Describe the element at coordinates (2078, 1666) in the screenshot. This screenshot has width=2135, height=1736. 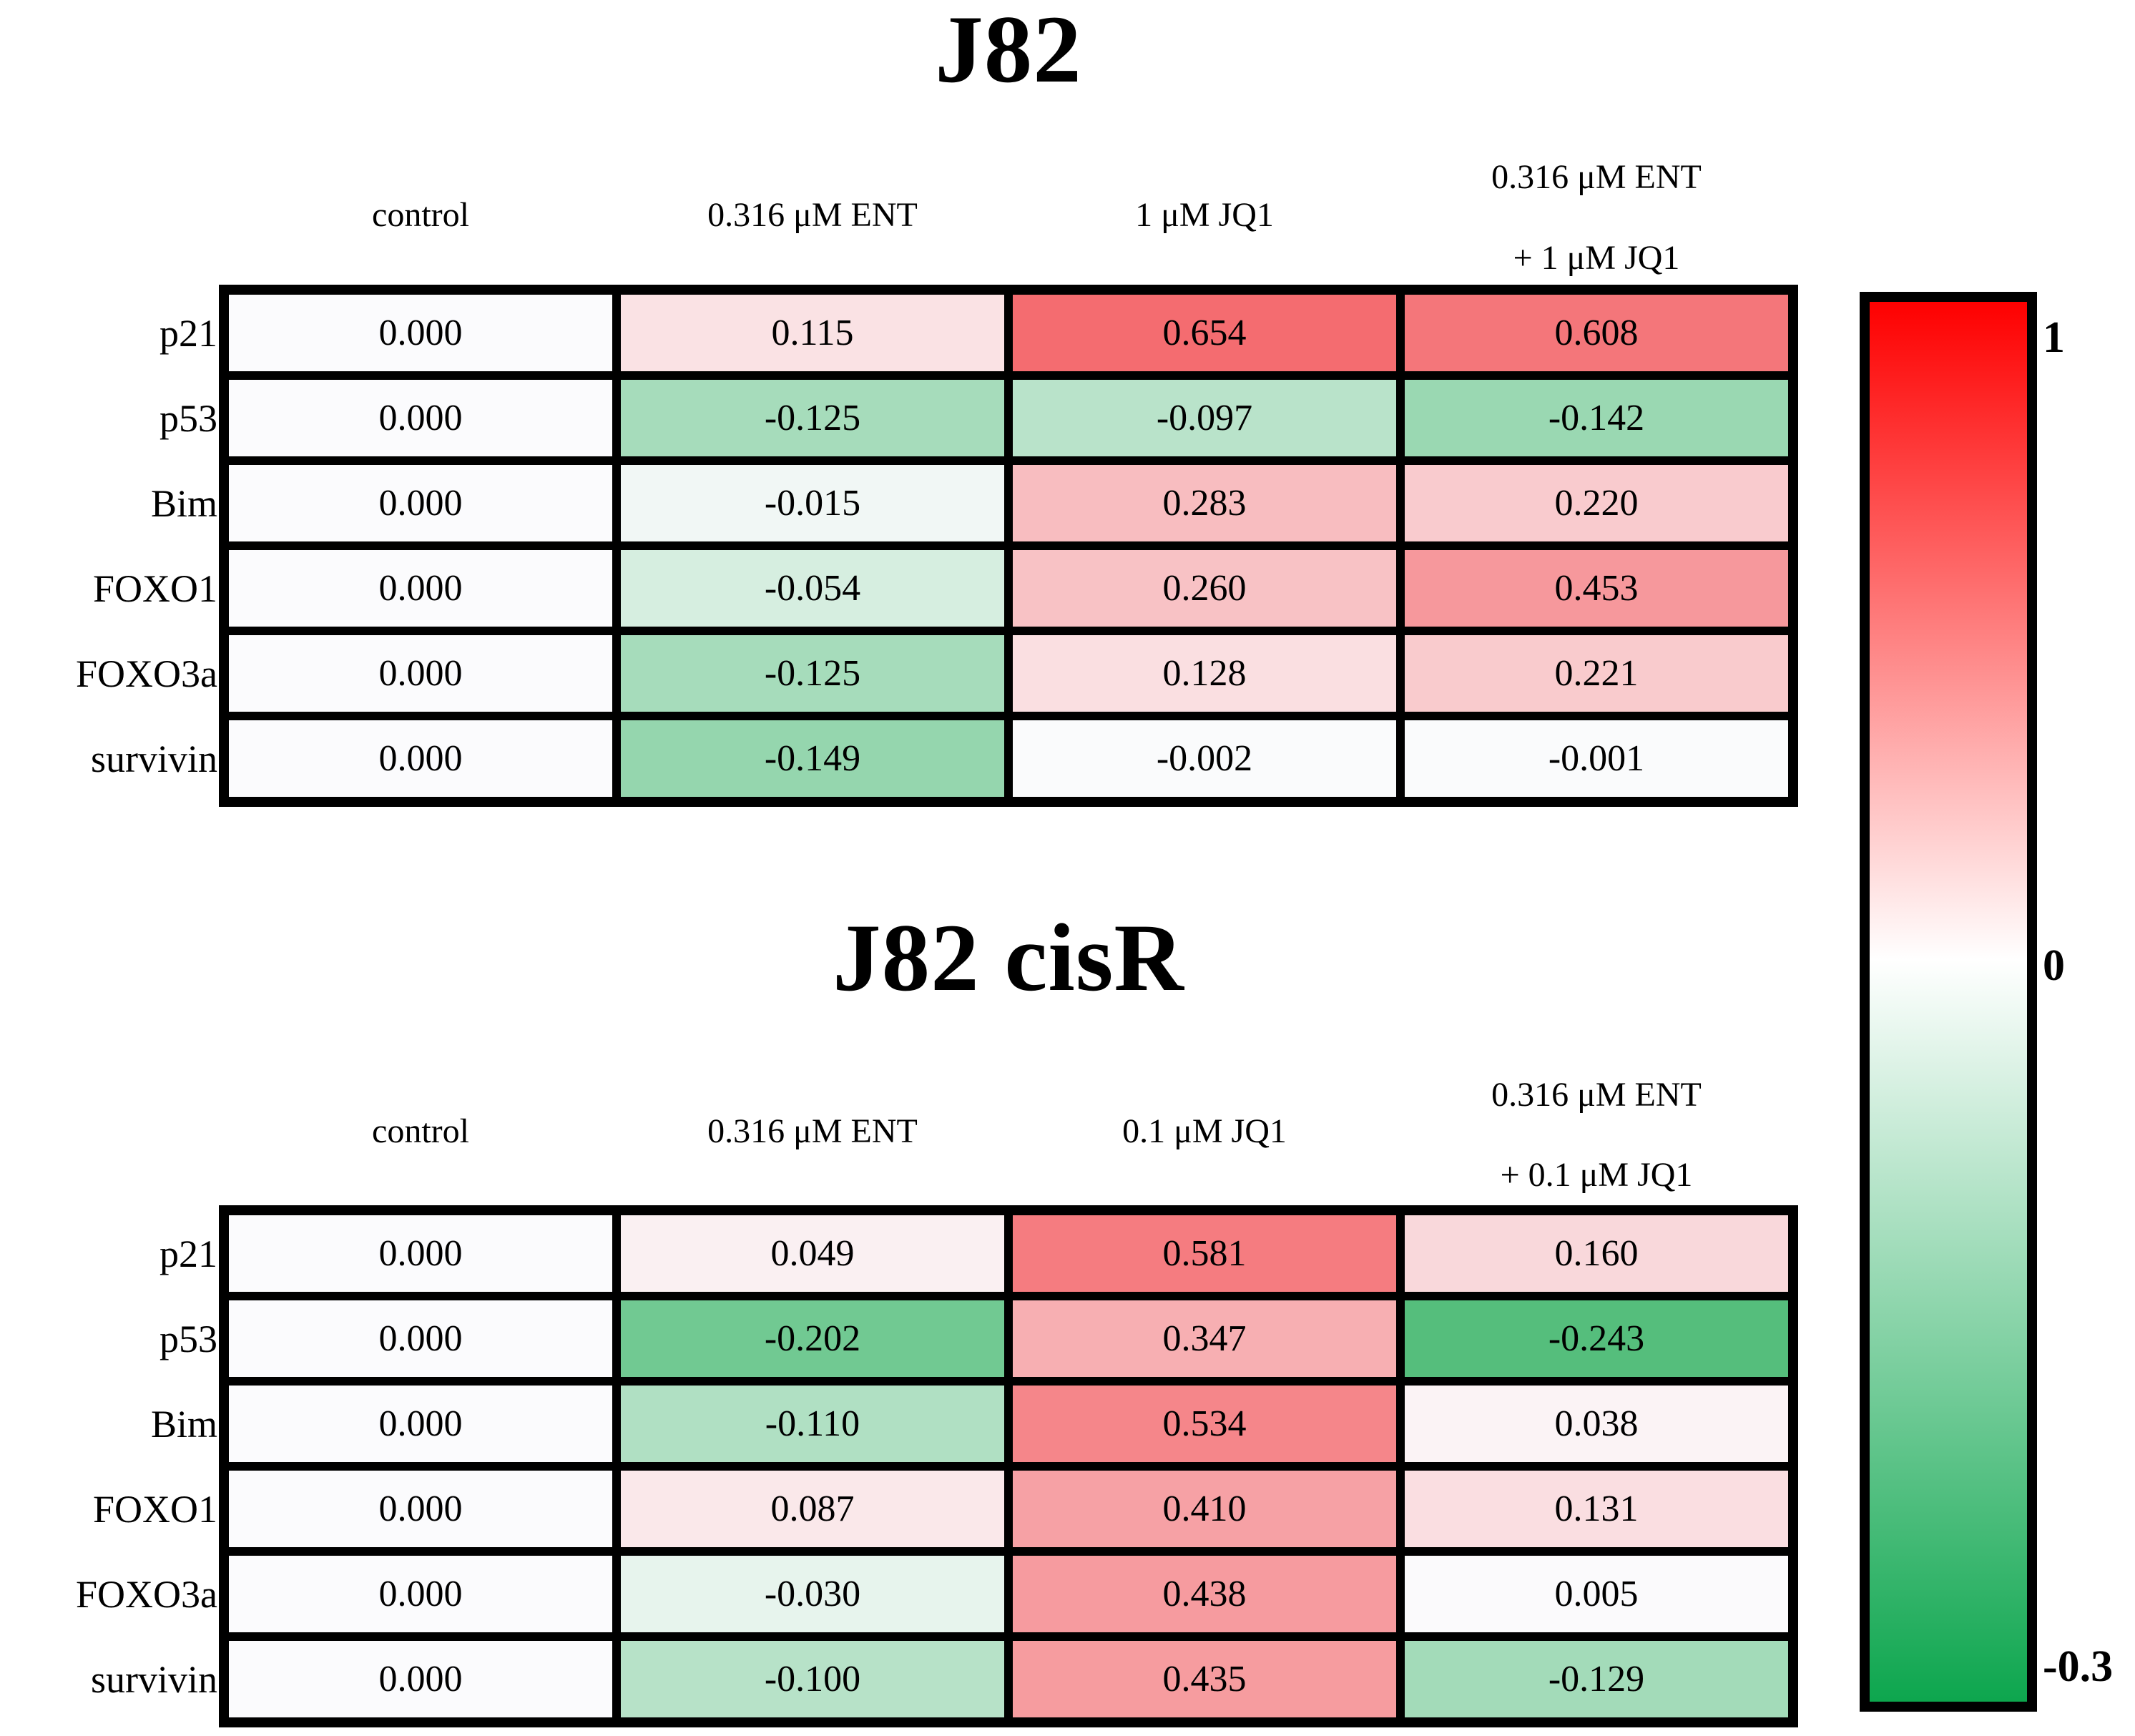
I see `colorbar-tick-min: -0.3` at that location.